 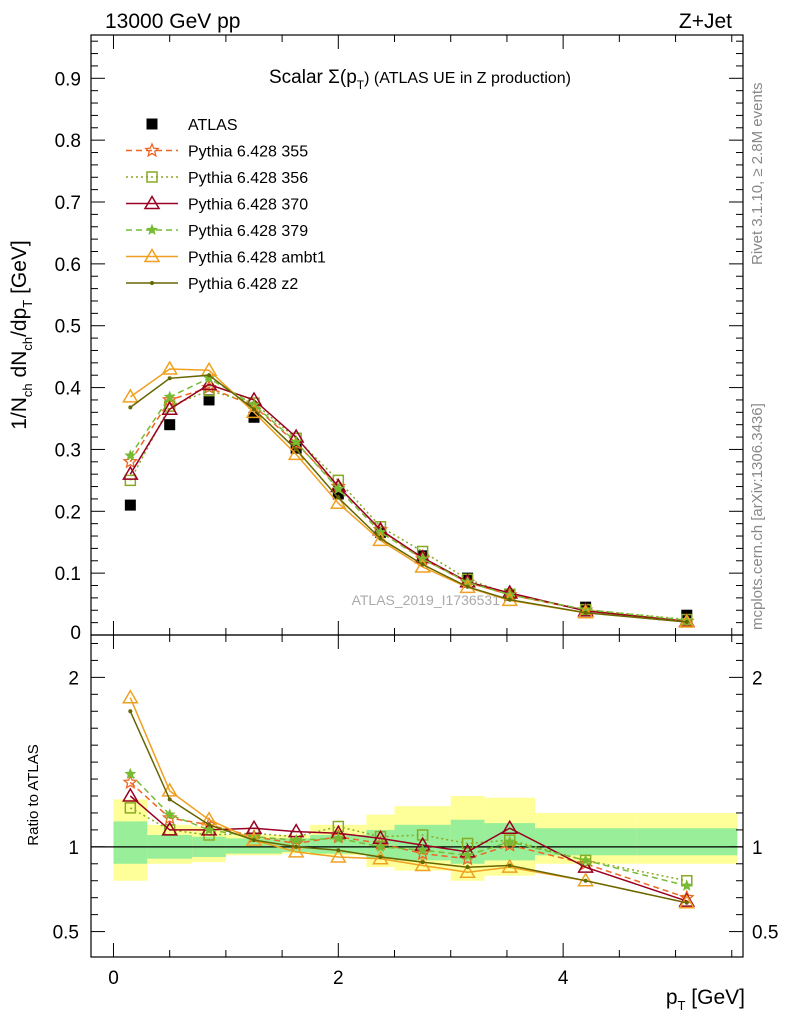 I want to click on ratio-y-tick-label-right: 2, so click(x=757, y=678).